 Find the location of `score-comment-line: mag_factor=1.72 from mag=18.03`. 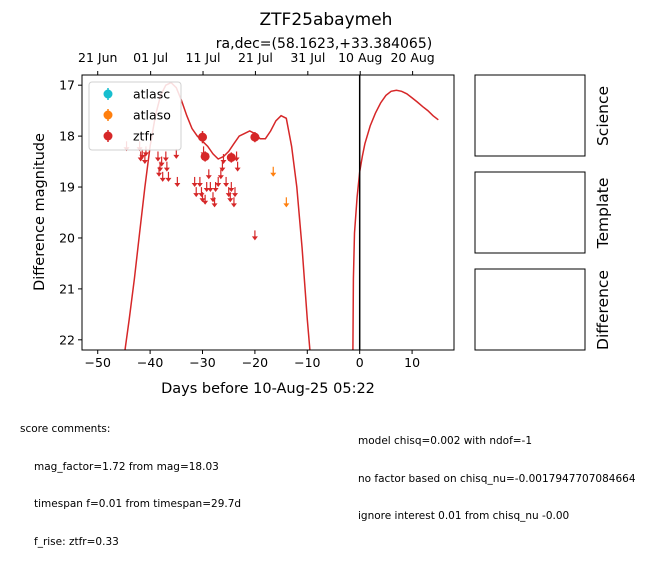

score-comment-line: mag_factor=1.72 from mag=18.03 is located at coordinates (126, 466).